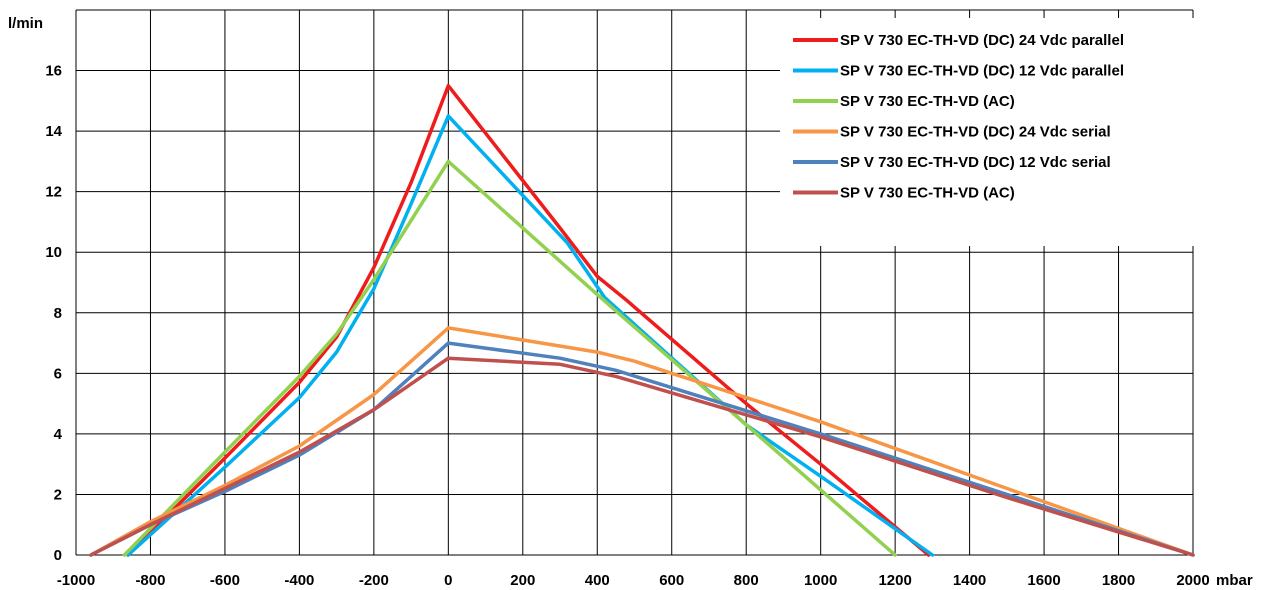 The width and height of the screenshot is (1282, 590). Describe the element at coordinates (982, 40) in the screenshot. I see `legend-entry-label: SP V 730 EC-TH-VD (DC) 24 Vdc parallel` at that location.